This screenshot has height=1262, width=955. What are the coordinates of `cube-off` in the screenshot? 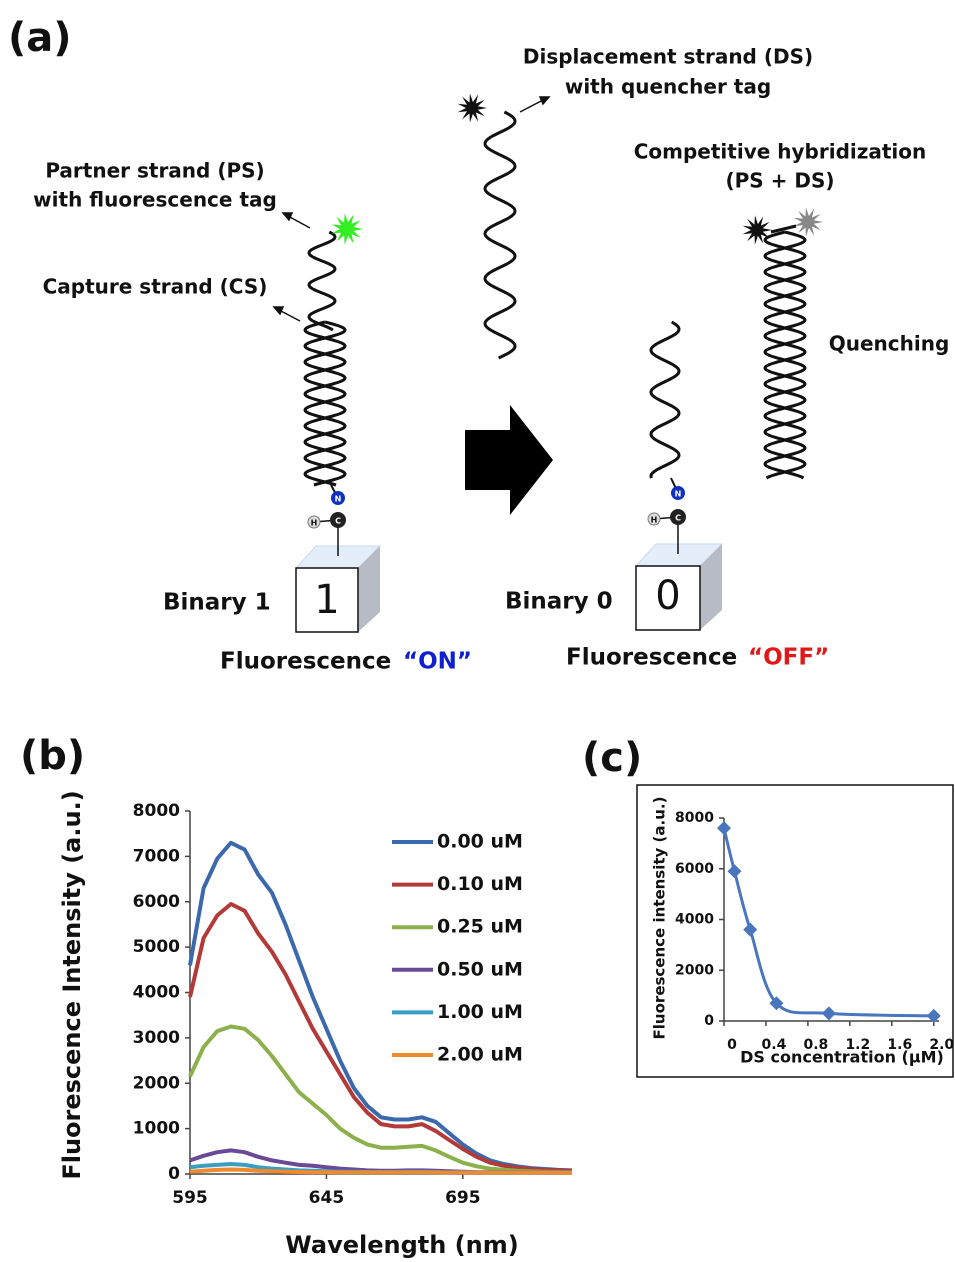 It's located at (679, 587).